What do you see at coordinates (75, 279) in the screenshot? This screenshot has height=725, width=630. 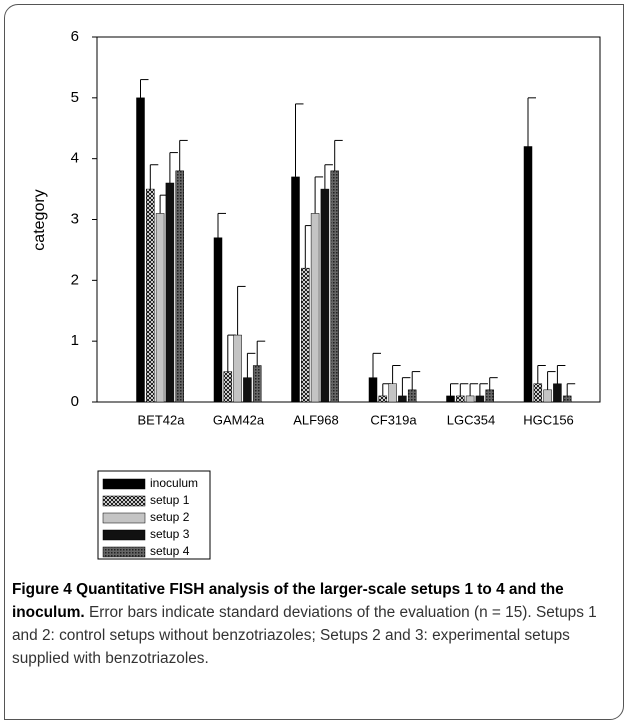 I see `y-tick-label: 2` at bounding box center [75, 279].